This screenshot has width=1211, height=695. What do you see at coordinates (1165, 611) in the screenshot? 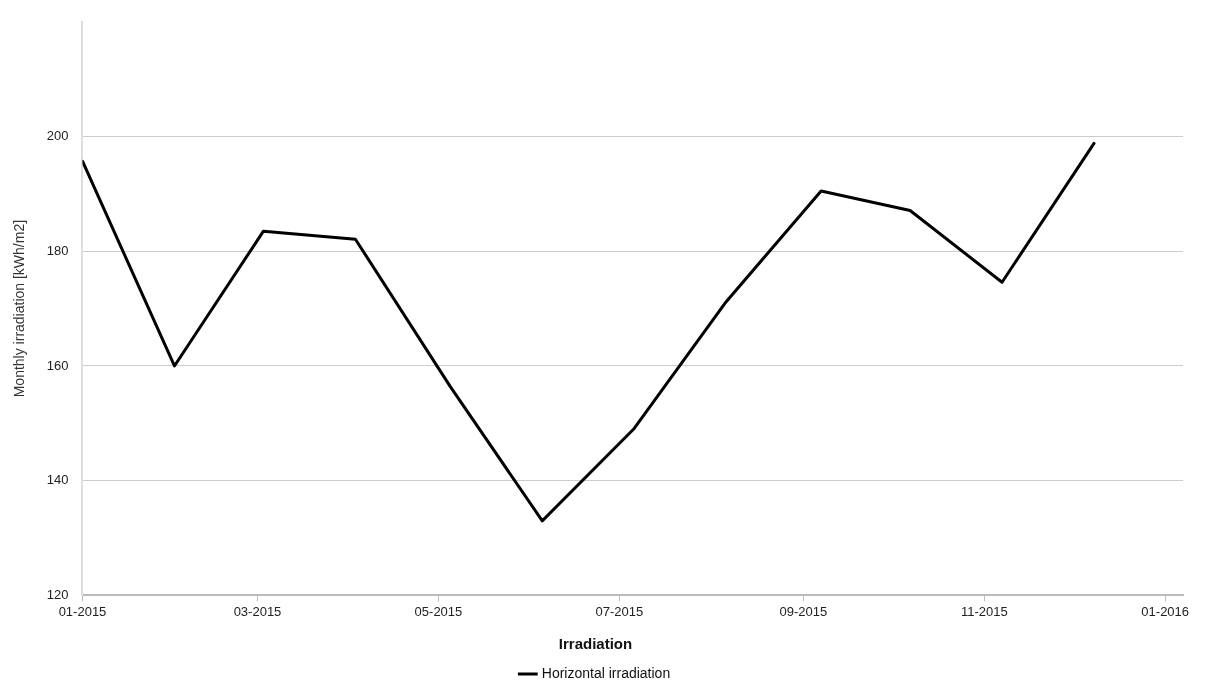
I see `x-tick-label: 01-2016` at bounding box center [1165, 611].